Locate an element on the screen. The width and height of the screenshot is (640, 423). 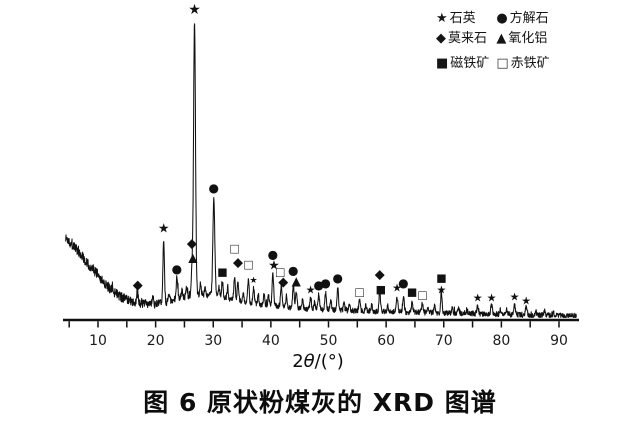
legend-label-hematite: 赤铁矿 is located at coordinates (530, 63).